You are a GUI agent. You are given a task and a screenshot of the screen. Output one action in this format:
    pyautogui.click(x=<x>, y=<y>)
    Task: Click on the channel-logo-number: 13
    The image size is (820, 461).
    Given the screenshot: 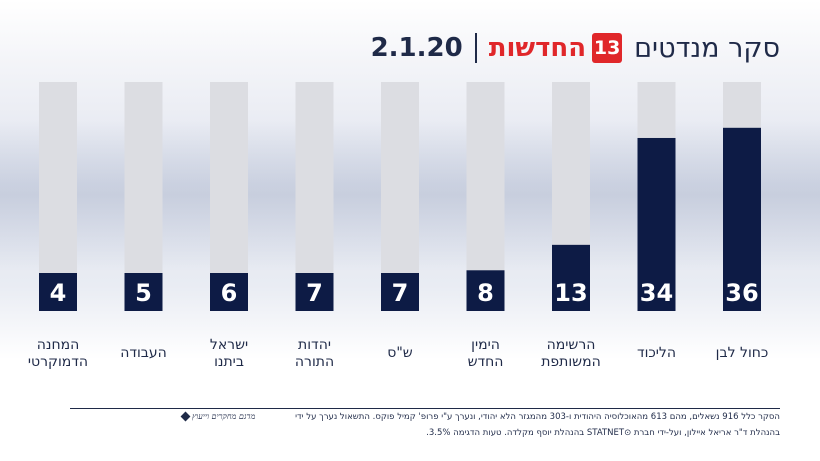 What is the action you would take?
    pyautogui.click(x=607, y=48)
    